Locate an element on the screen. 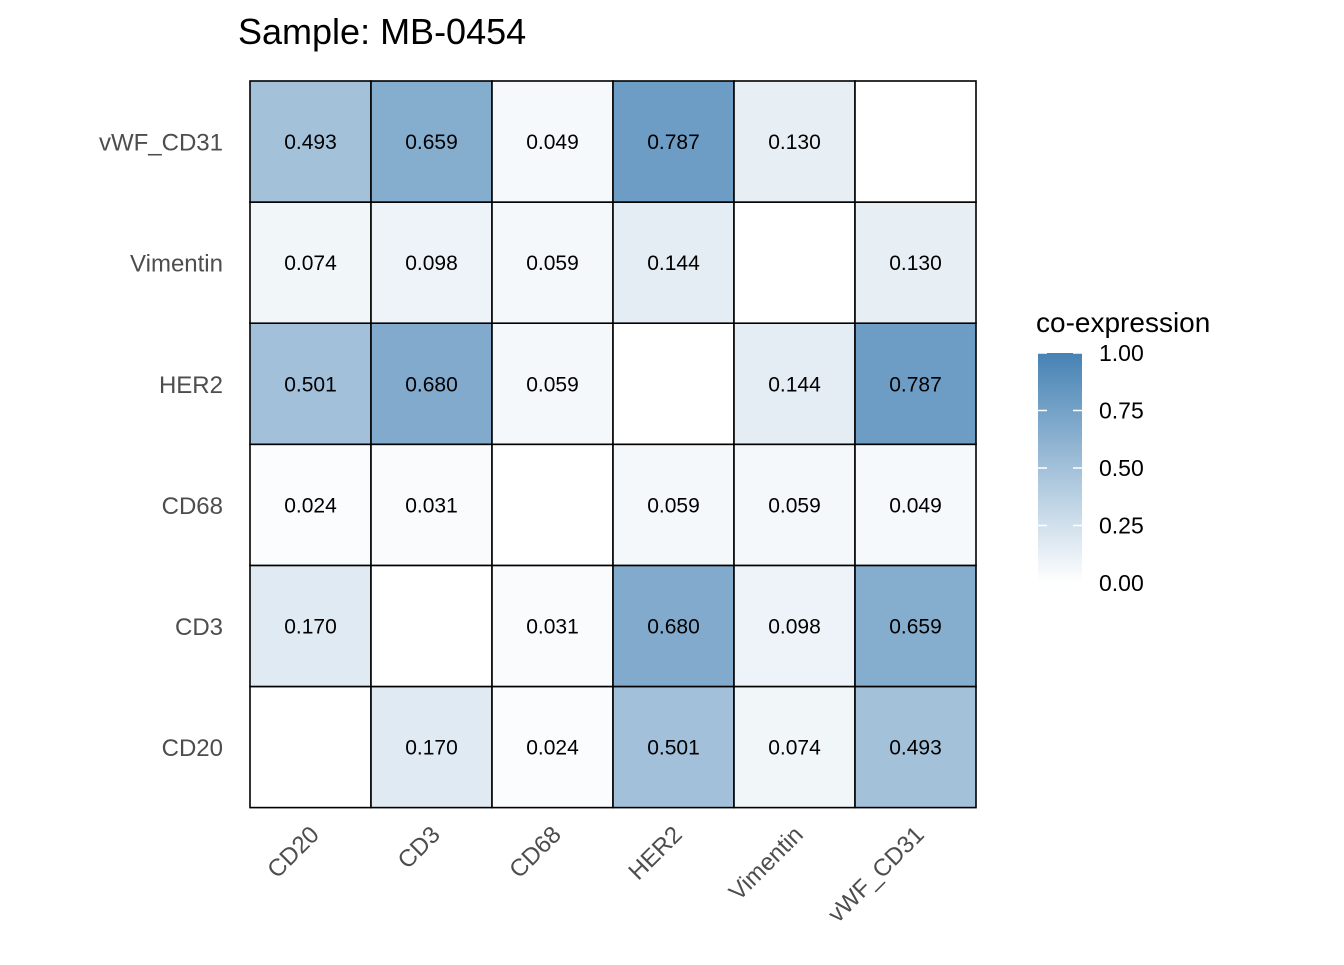  heatmap-cell-HER2-CD68 is located at coordinates (552, 384).